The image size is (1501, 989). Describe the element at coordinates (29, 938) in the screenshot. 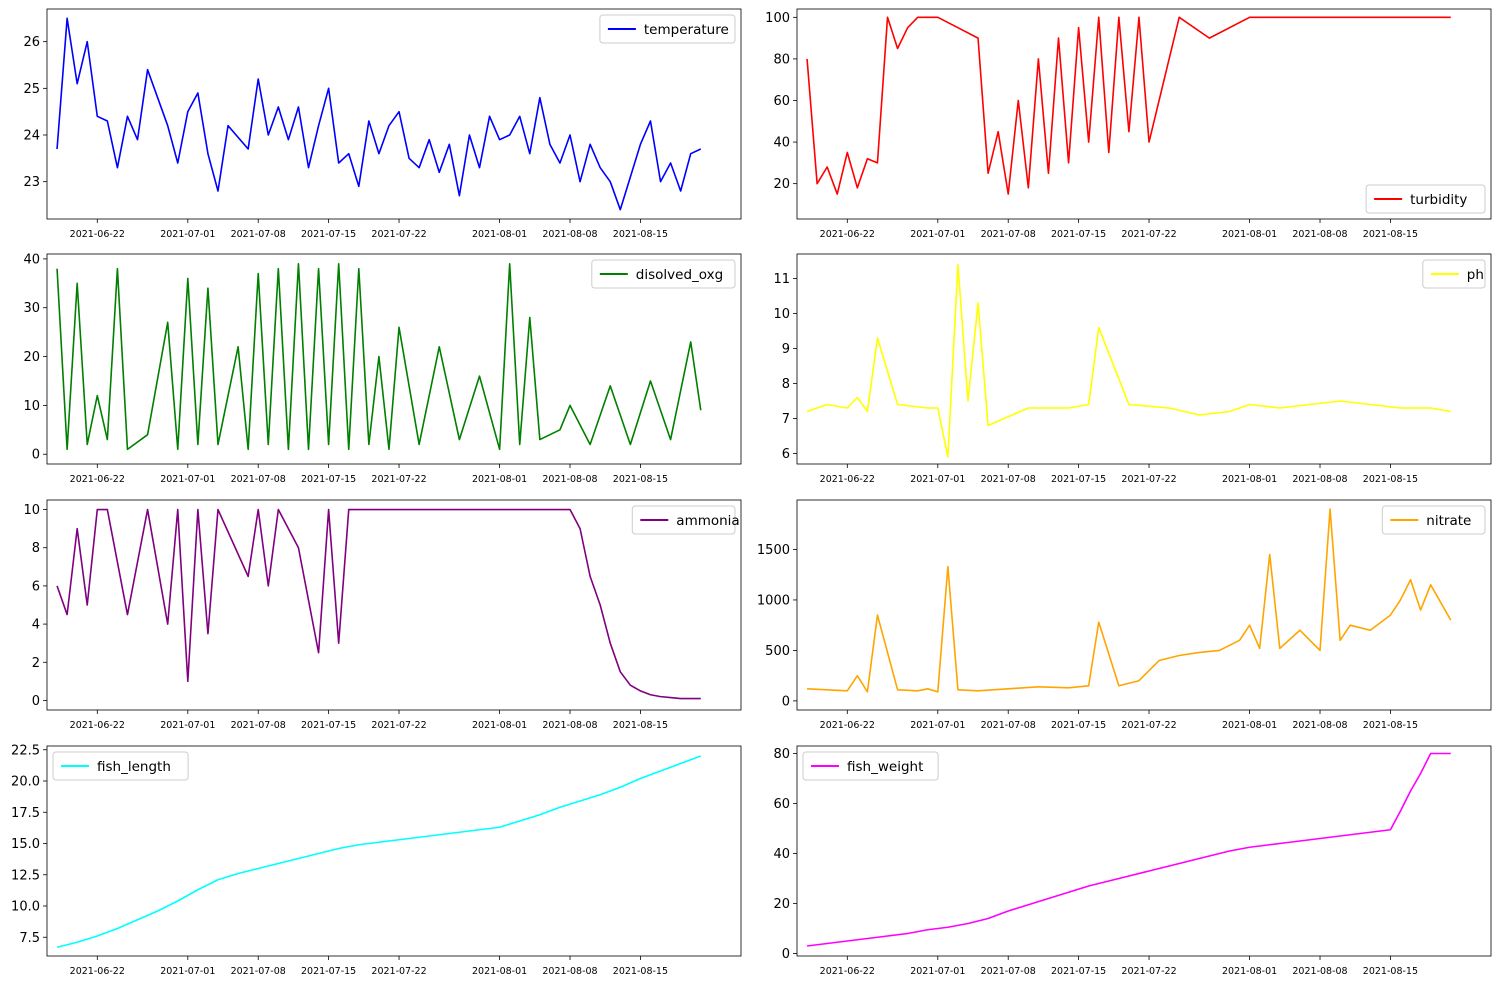

I see `y-tick-label: 7.5` at that location.